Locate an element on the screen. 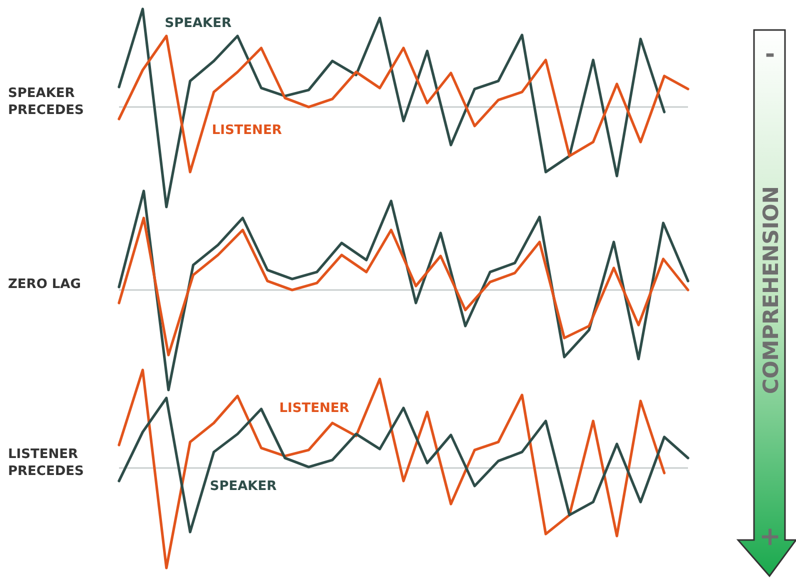  text: ZERO LAG is located at coordinates (44, 284).